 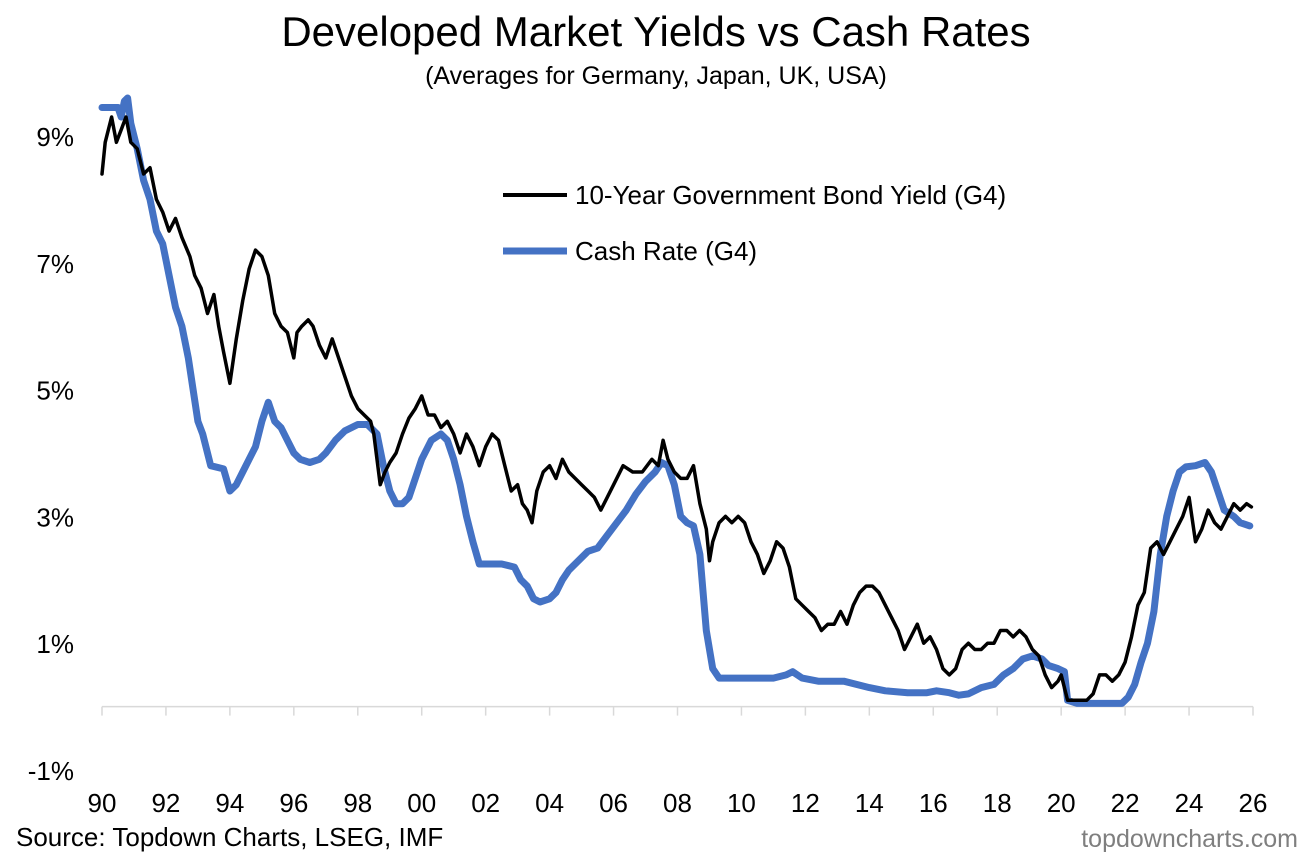 What do you see at coordinates (421, 803) in the screenshot?
I see `x-tick-label: 00` at bounding box center [421, 803].